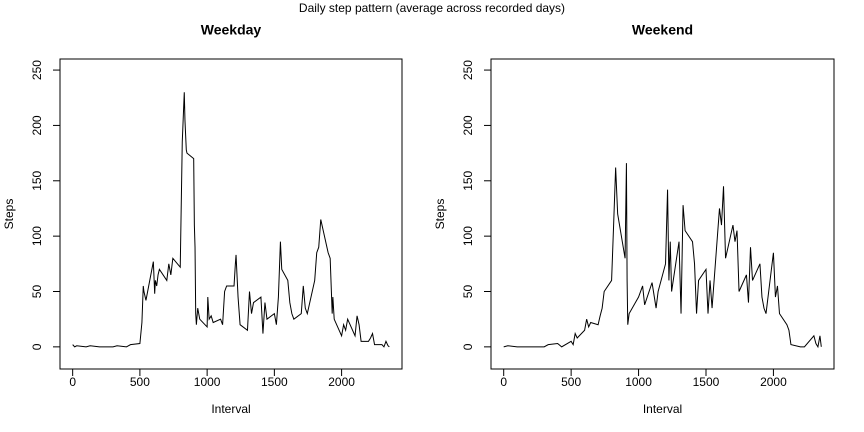  Describe the element at coordinates (662, 30) in the screenshot. I see `panel-title: Weekend` at that location.